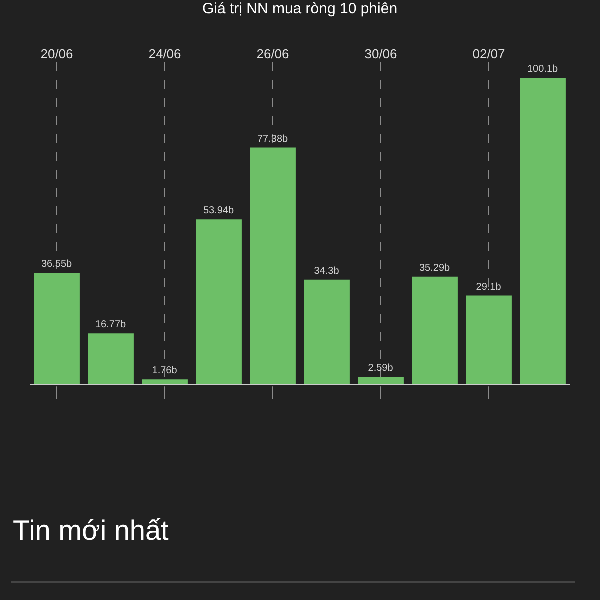  What do you see at coordinates (543, 70) in the screenshot?
I see `data-label: 100.1b` at bounding box center [543, 70].